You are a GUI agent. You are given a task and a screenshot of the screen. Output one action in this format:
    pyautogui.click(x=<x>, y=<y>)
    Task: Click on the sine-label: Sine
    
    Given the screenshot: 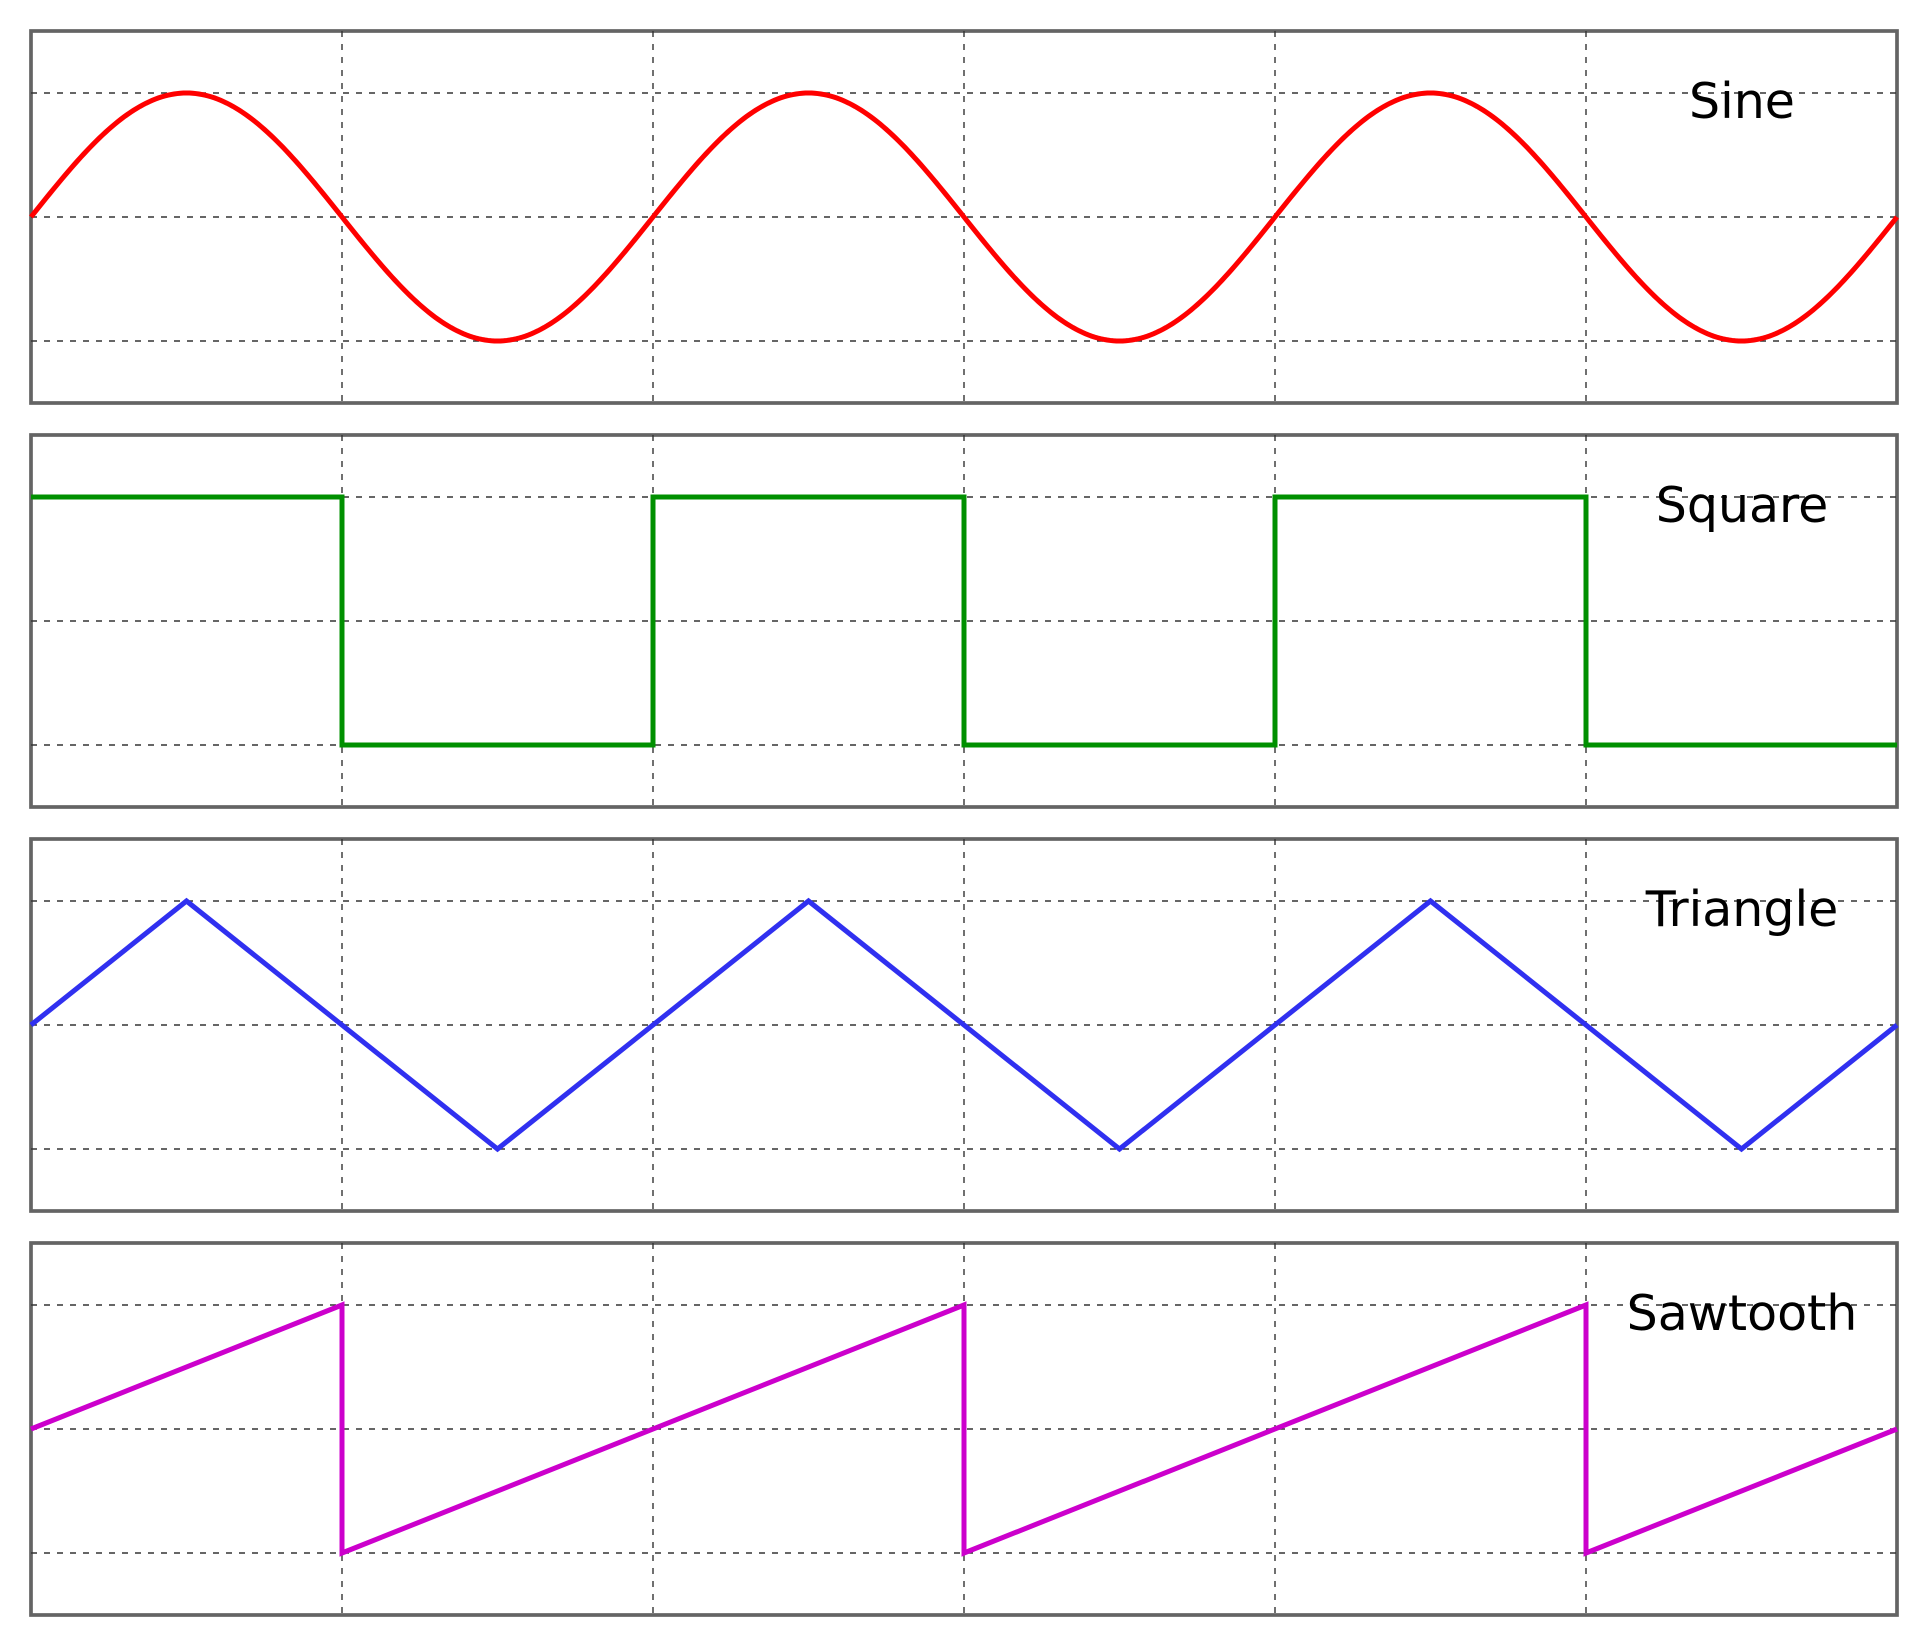 What is the action you would take?
    pyautogui.click(x=1742, y=101)
    